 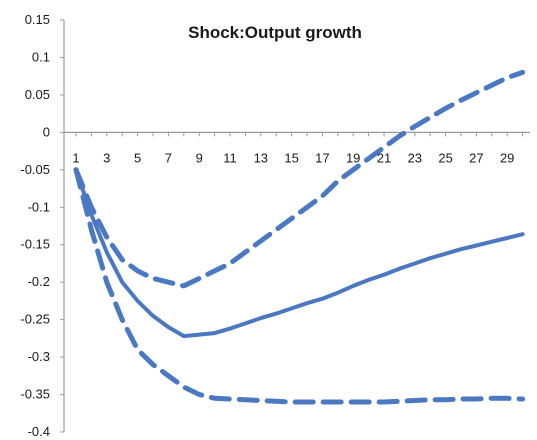 What do you see at coordinates (230, 157) in the screenshot?
I see `x-tick-label: 11` at bounding box center [230, 157].